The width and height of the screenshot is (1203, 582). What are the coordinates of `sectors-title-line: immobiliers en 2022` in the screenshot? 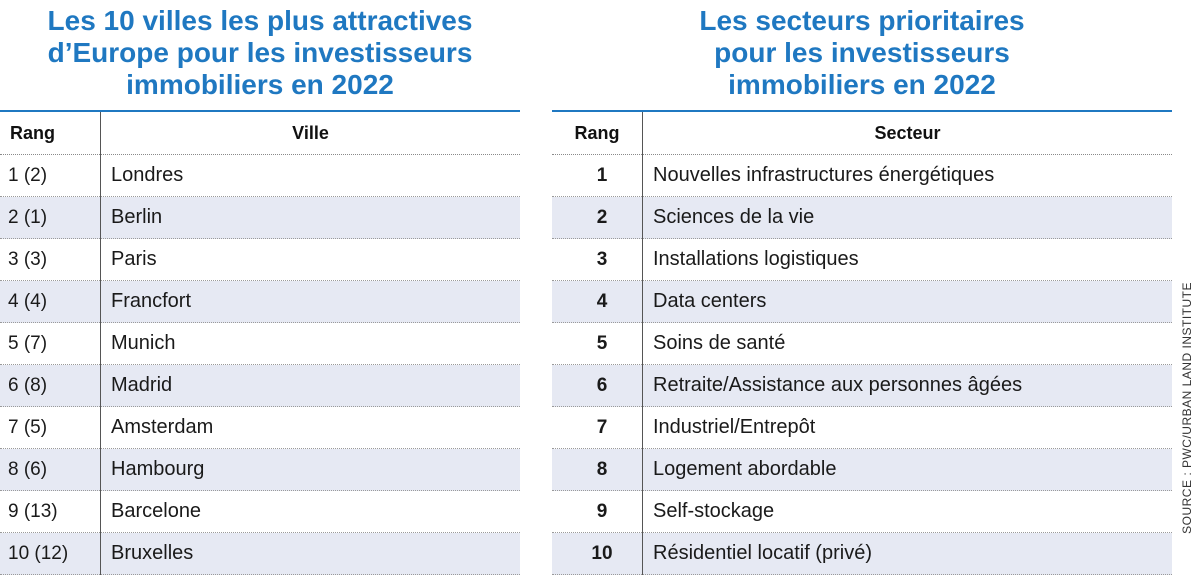 It's located at (862, 84).